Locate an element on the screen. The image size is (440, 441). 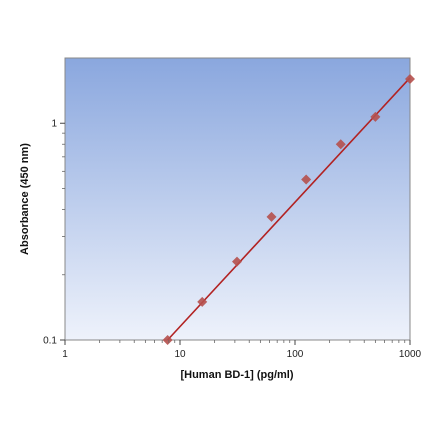
y-axis-title: Absorbance (450 nm) is located at coordinates (25, 199).